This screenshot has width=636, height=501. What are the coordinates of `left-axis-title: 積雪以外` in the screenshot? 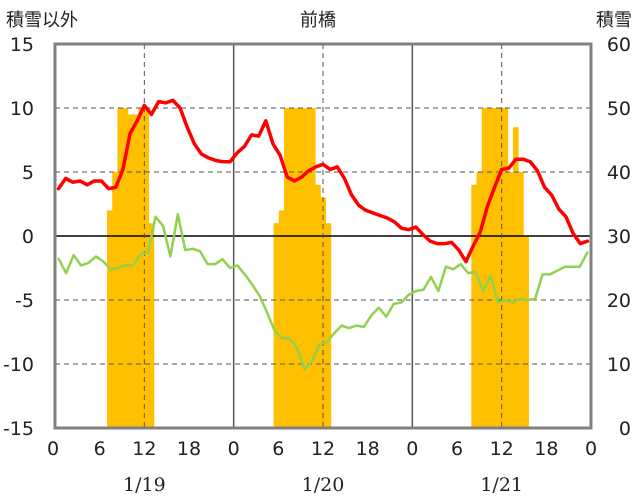 It's located at (42, 20).